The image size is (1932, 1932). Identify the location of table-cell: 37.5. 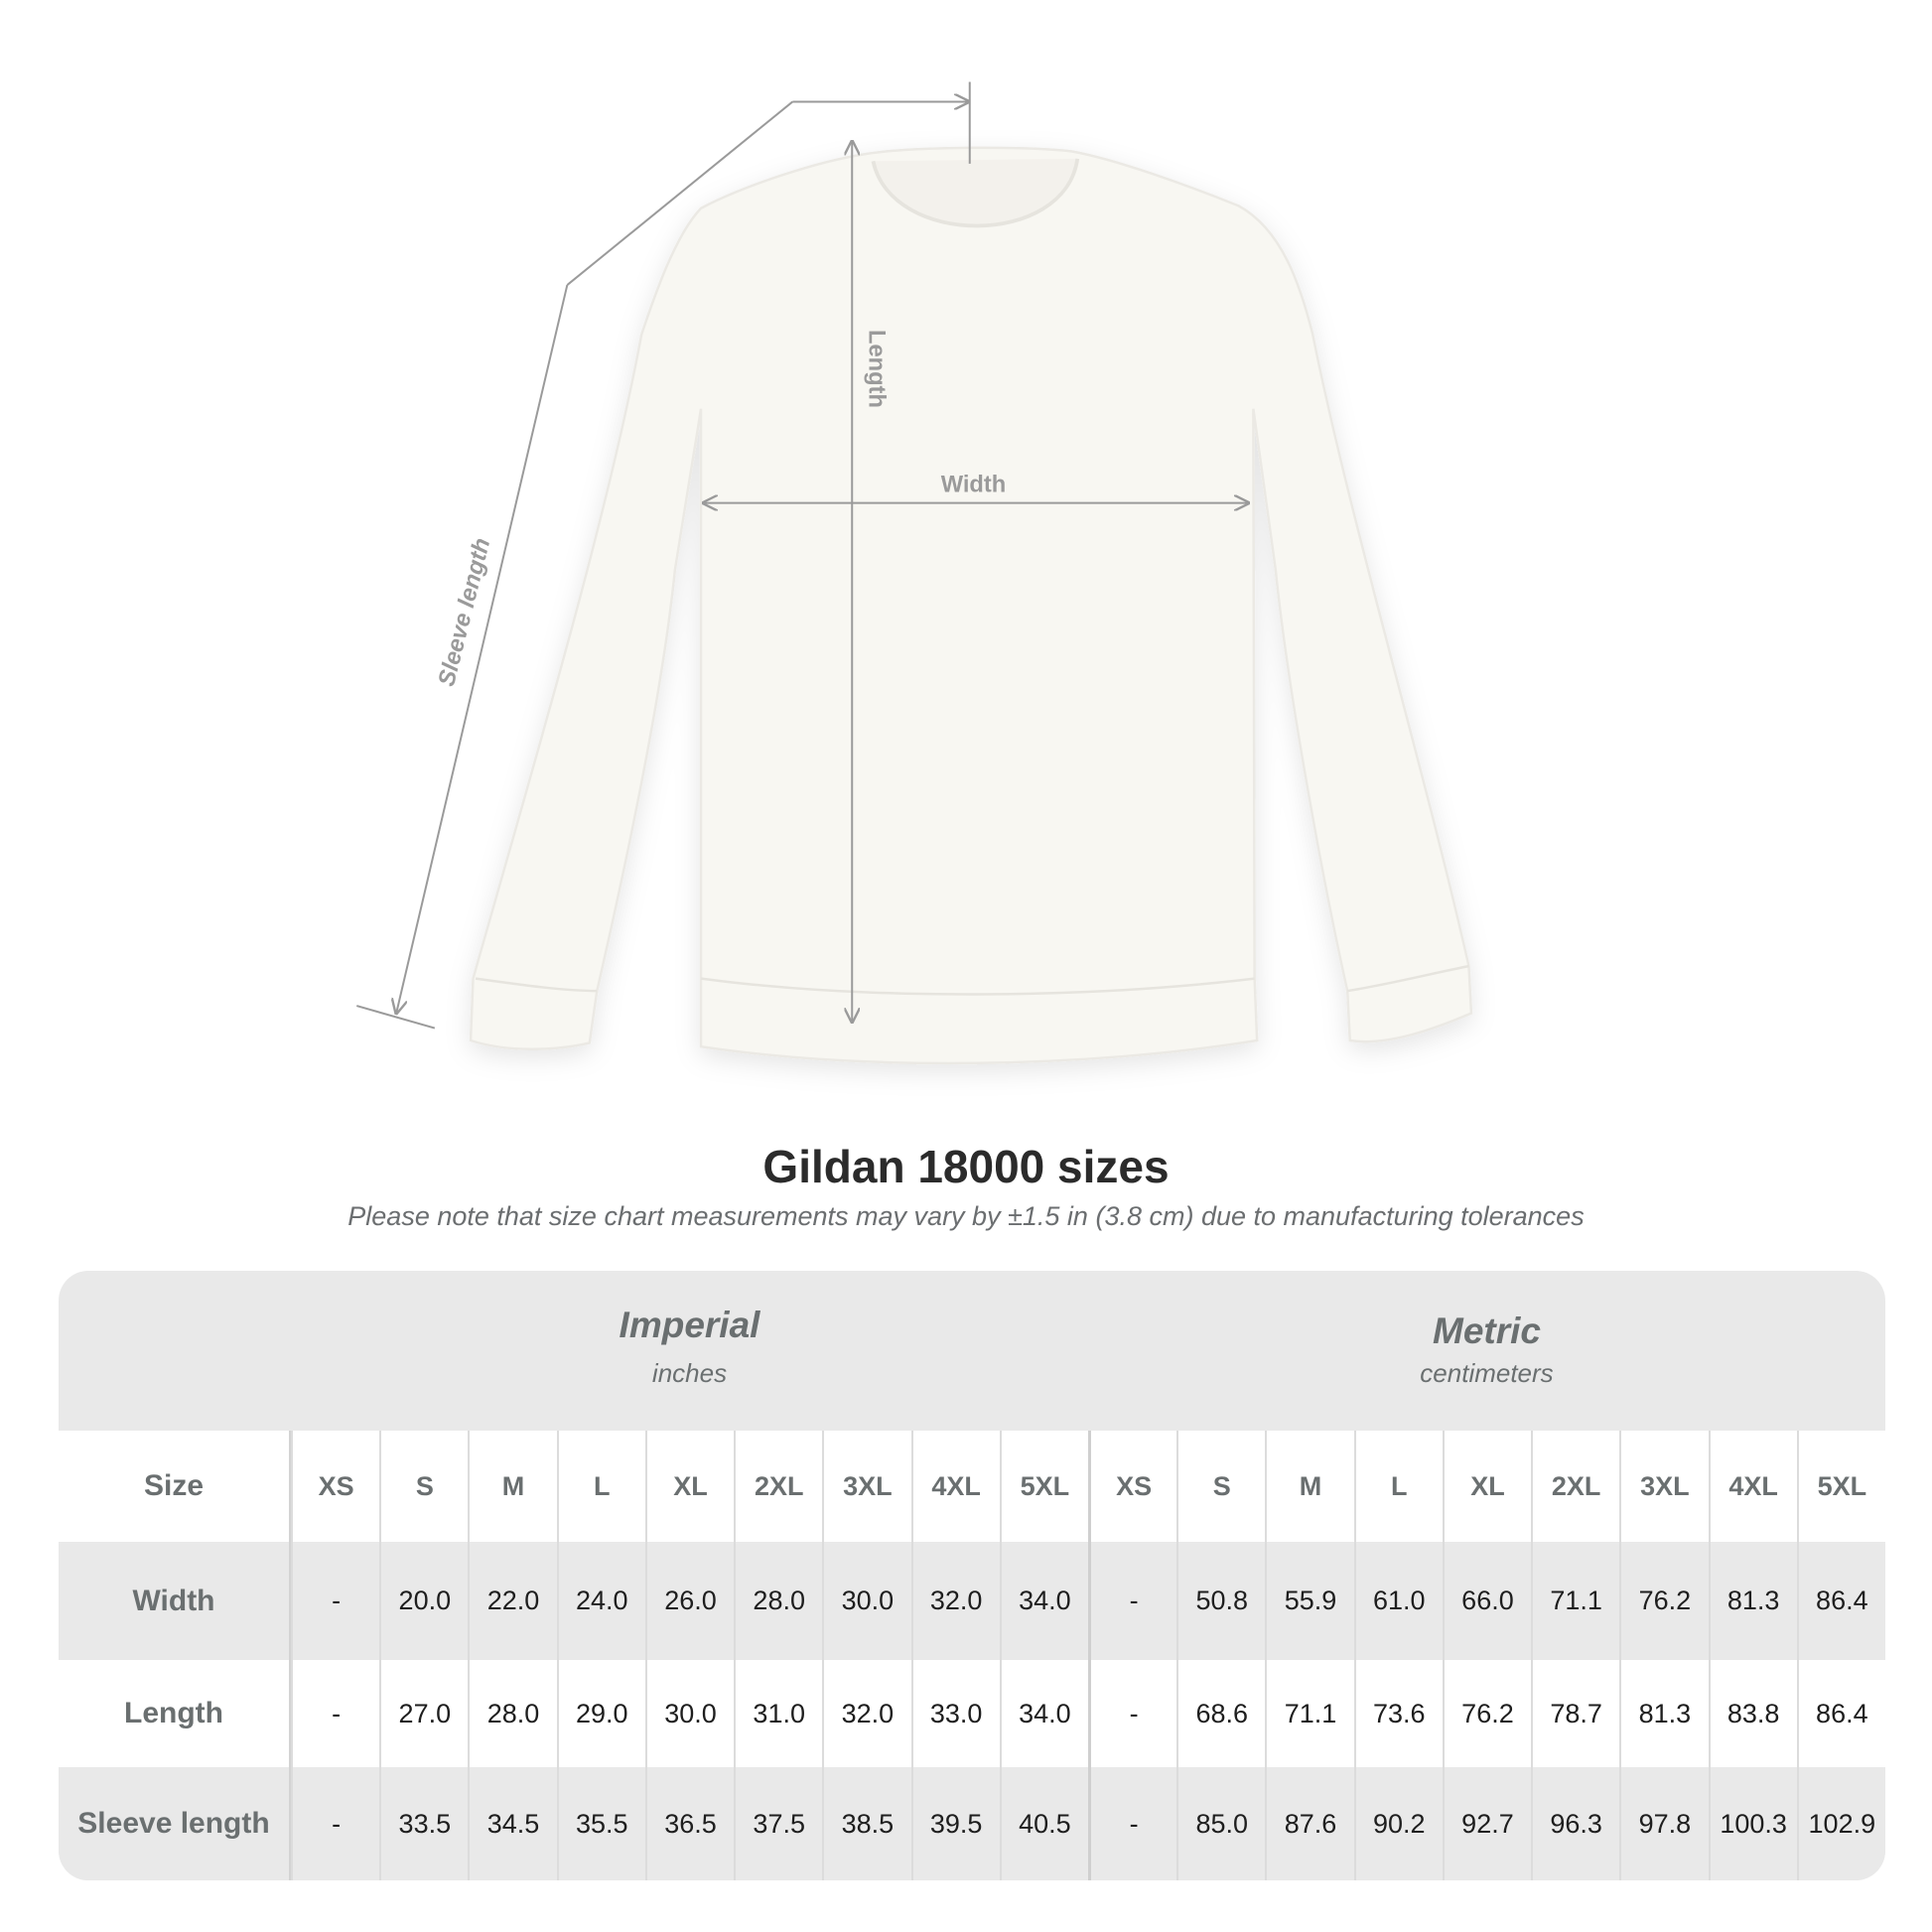
(778, 1823).